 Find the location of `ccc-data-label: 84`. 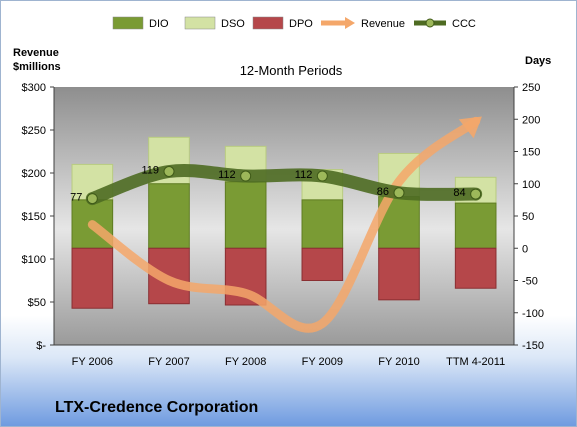

ccc-data-label: 84 is located at coordinates (459, 193).